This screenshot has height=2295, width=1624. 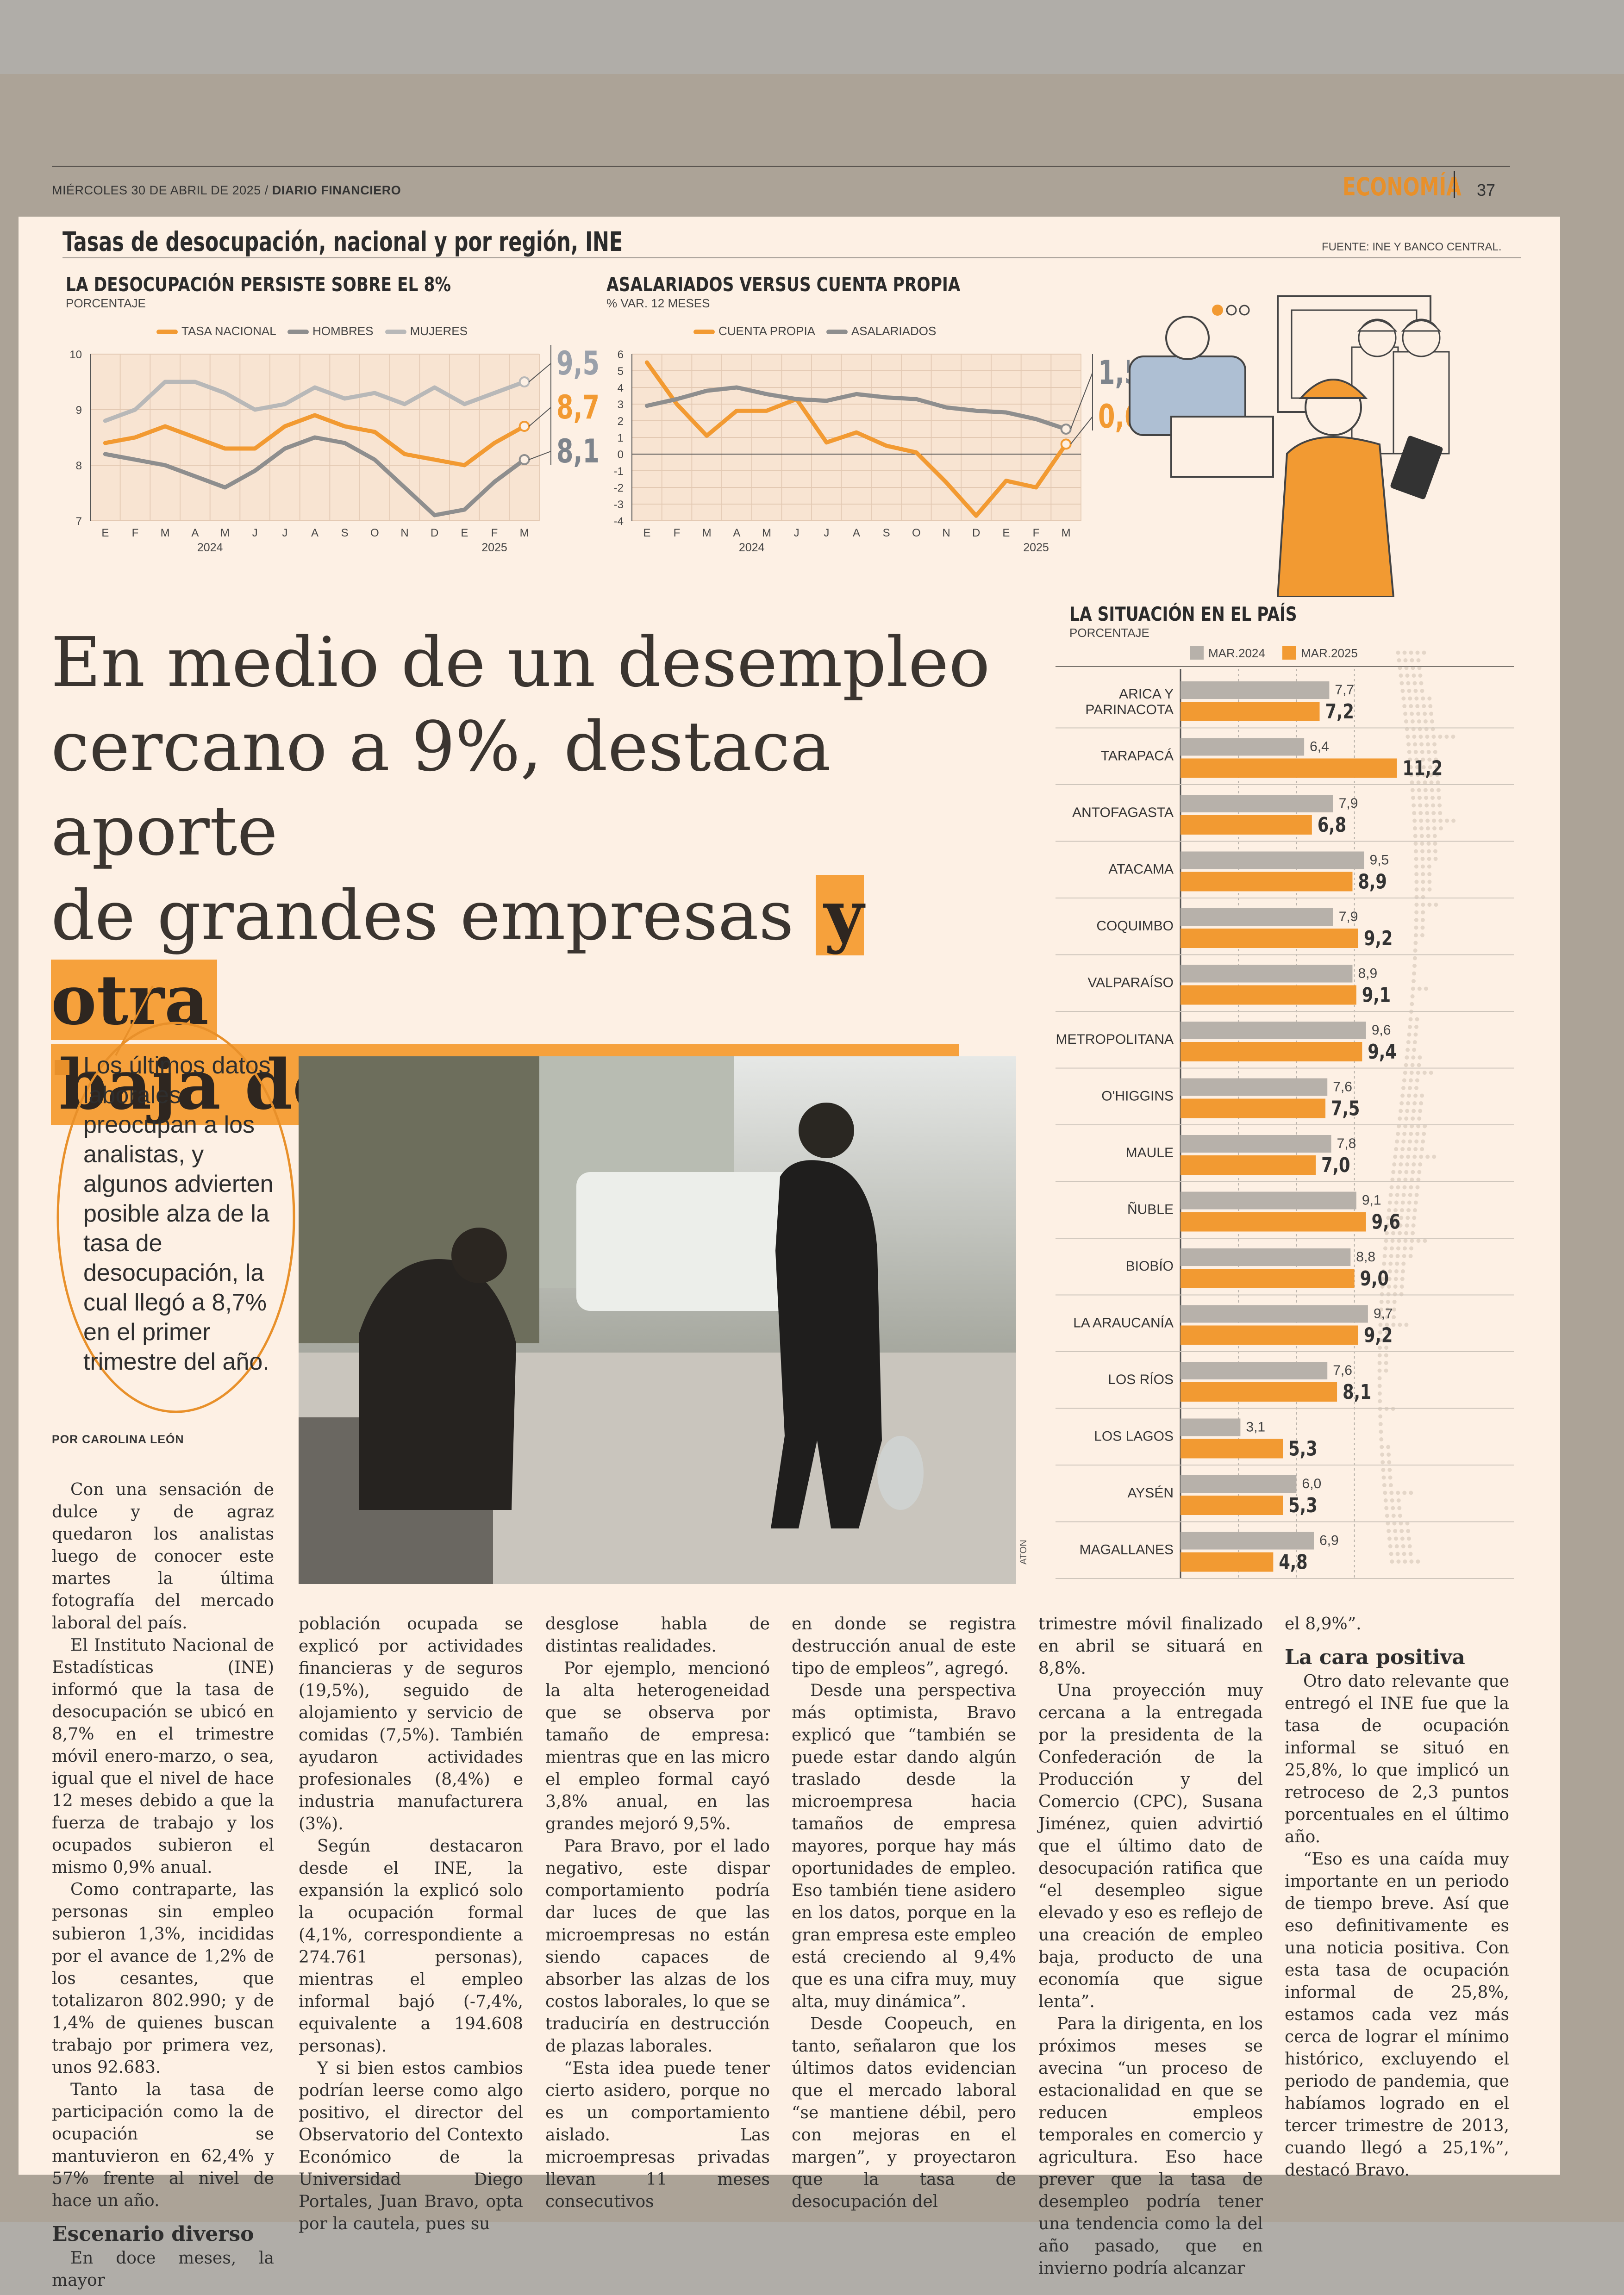 I want to click on chart1-end-label-leader, so click(x=540, y=417).